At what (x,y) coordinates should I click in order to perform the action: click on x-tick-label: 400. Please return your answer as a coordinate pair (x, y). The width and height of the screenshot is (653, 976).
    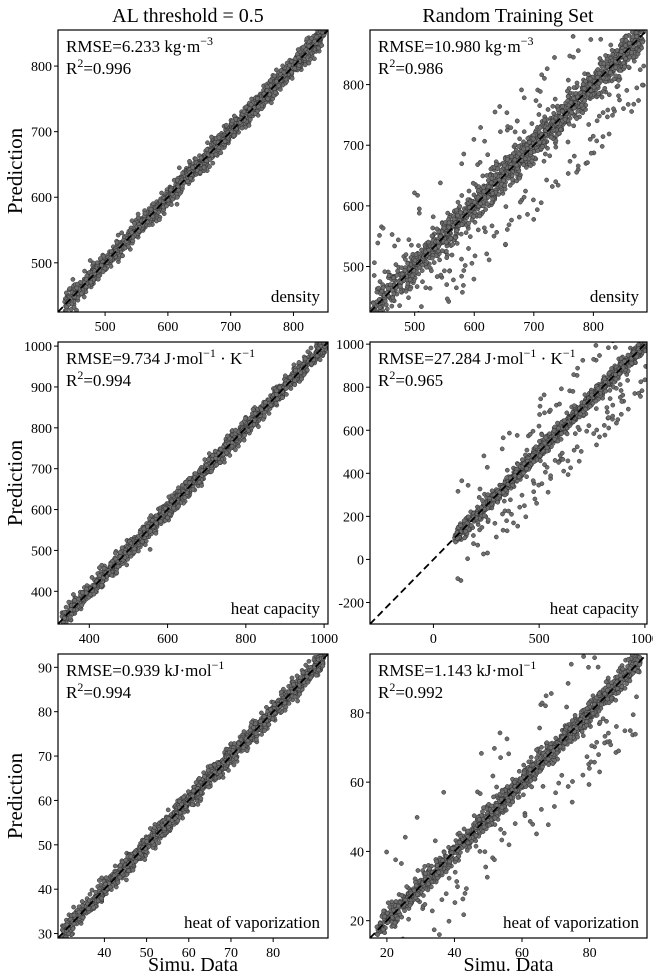
    Looking at the image, I should click on (89, 639).